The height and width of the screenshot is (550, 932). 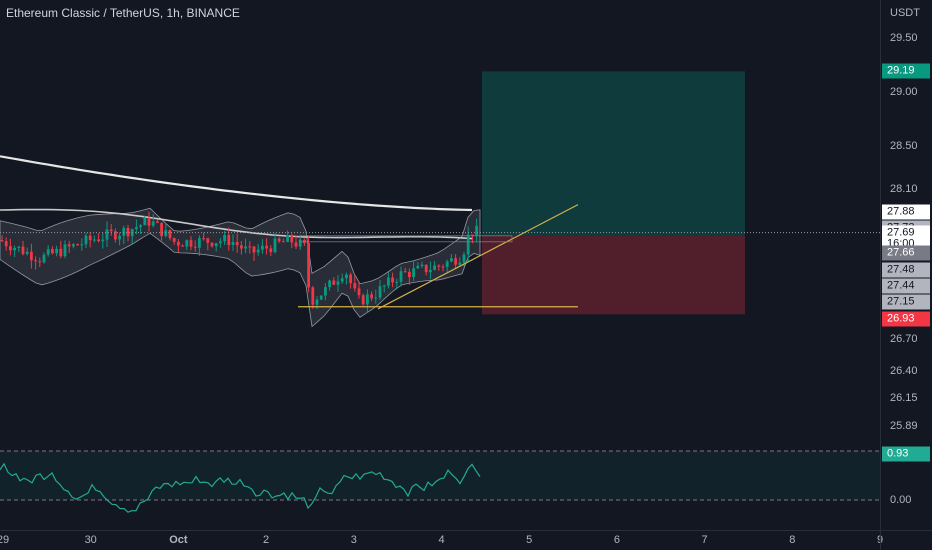 What do you see at coordinates (906, 286) in the screenshot?
I see `price-badge: 27.44` at bounding box center [906, 286].